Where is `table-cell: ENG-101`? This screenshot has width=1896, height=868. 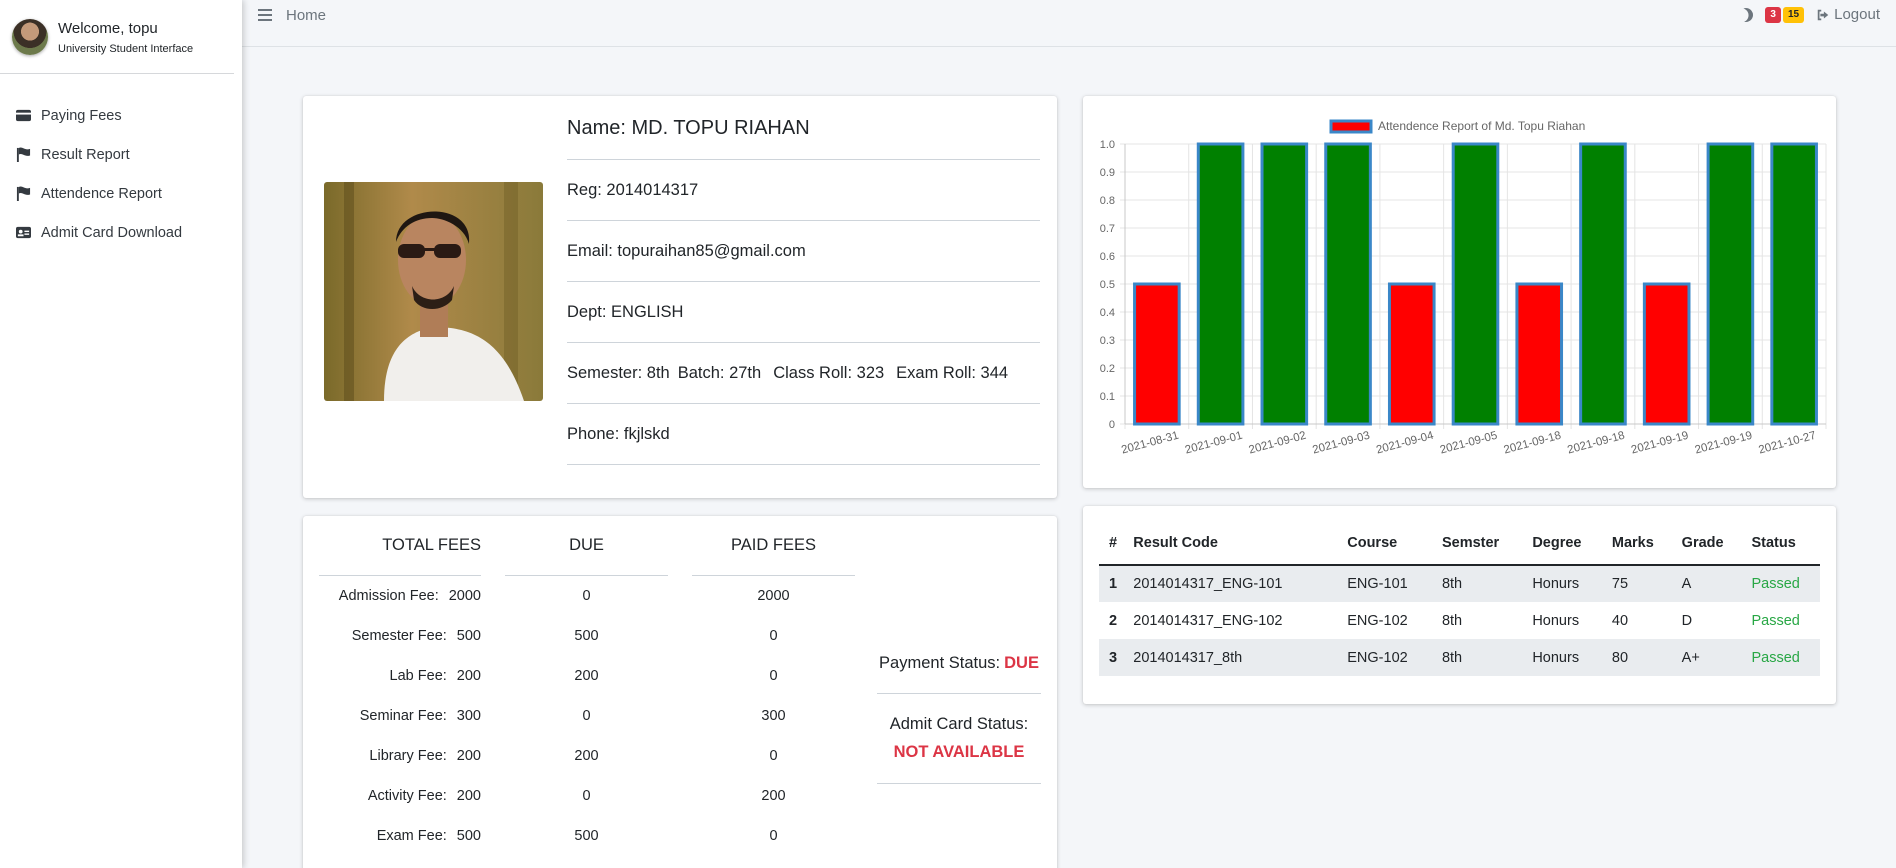 table-cell: ENG-101 is located at coordinates (1384, 583).